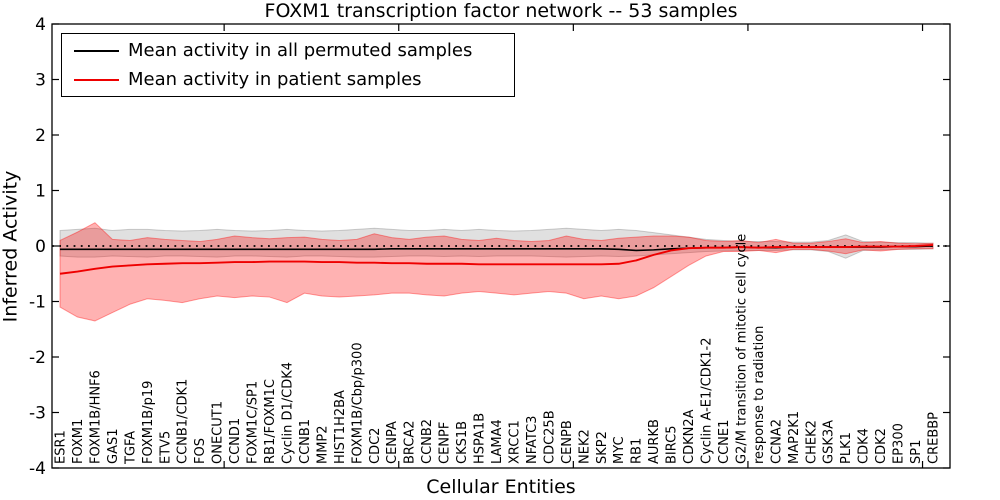 Image resolution: width=1000 pixels, height=500 pixels. Describe the element at coordinates (759, 395) in the screenshot. I see `x-tick-label: response to radiation` at that location.